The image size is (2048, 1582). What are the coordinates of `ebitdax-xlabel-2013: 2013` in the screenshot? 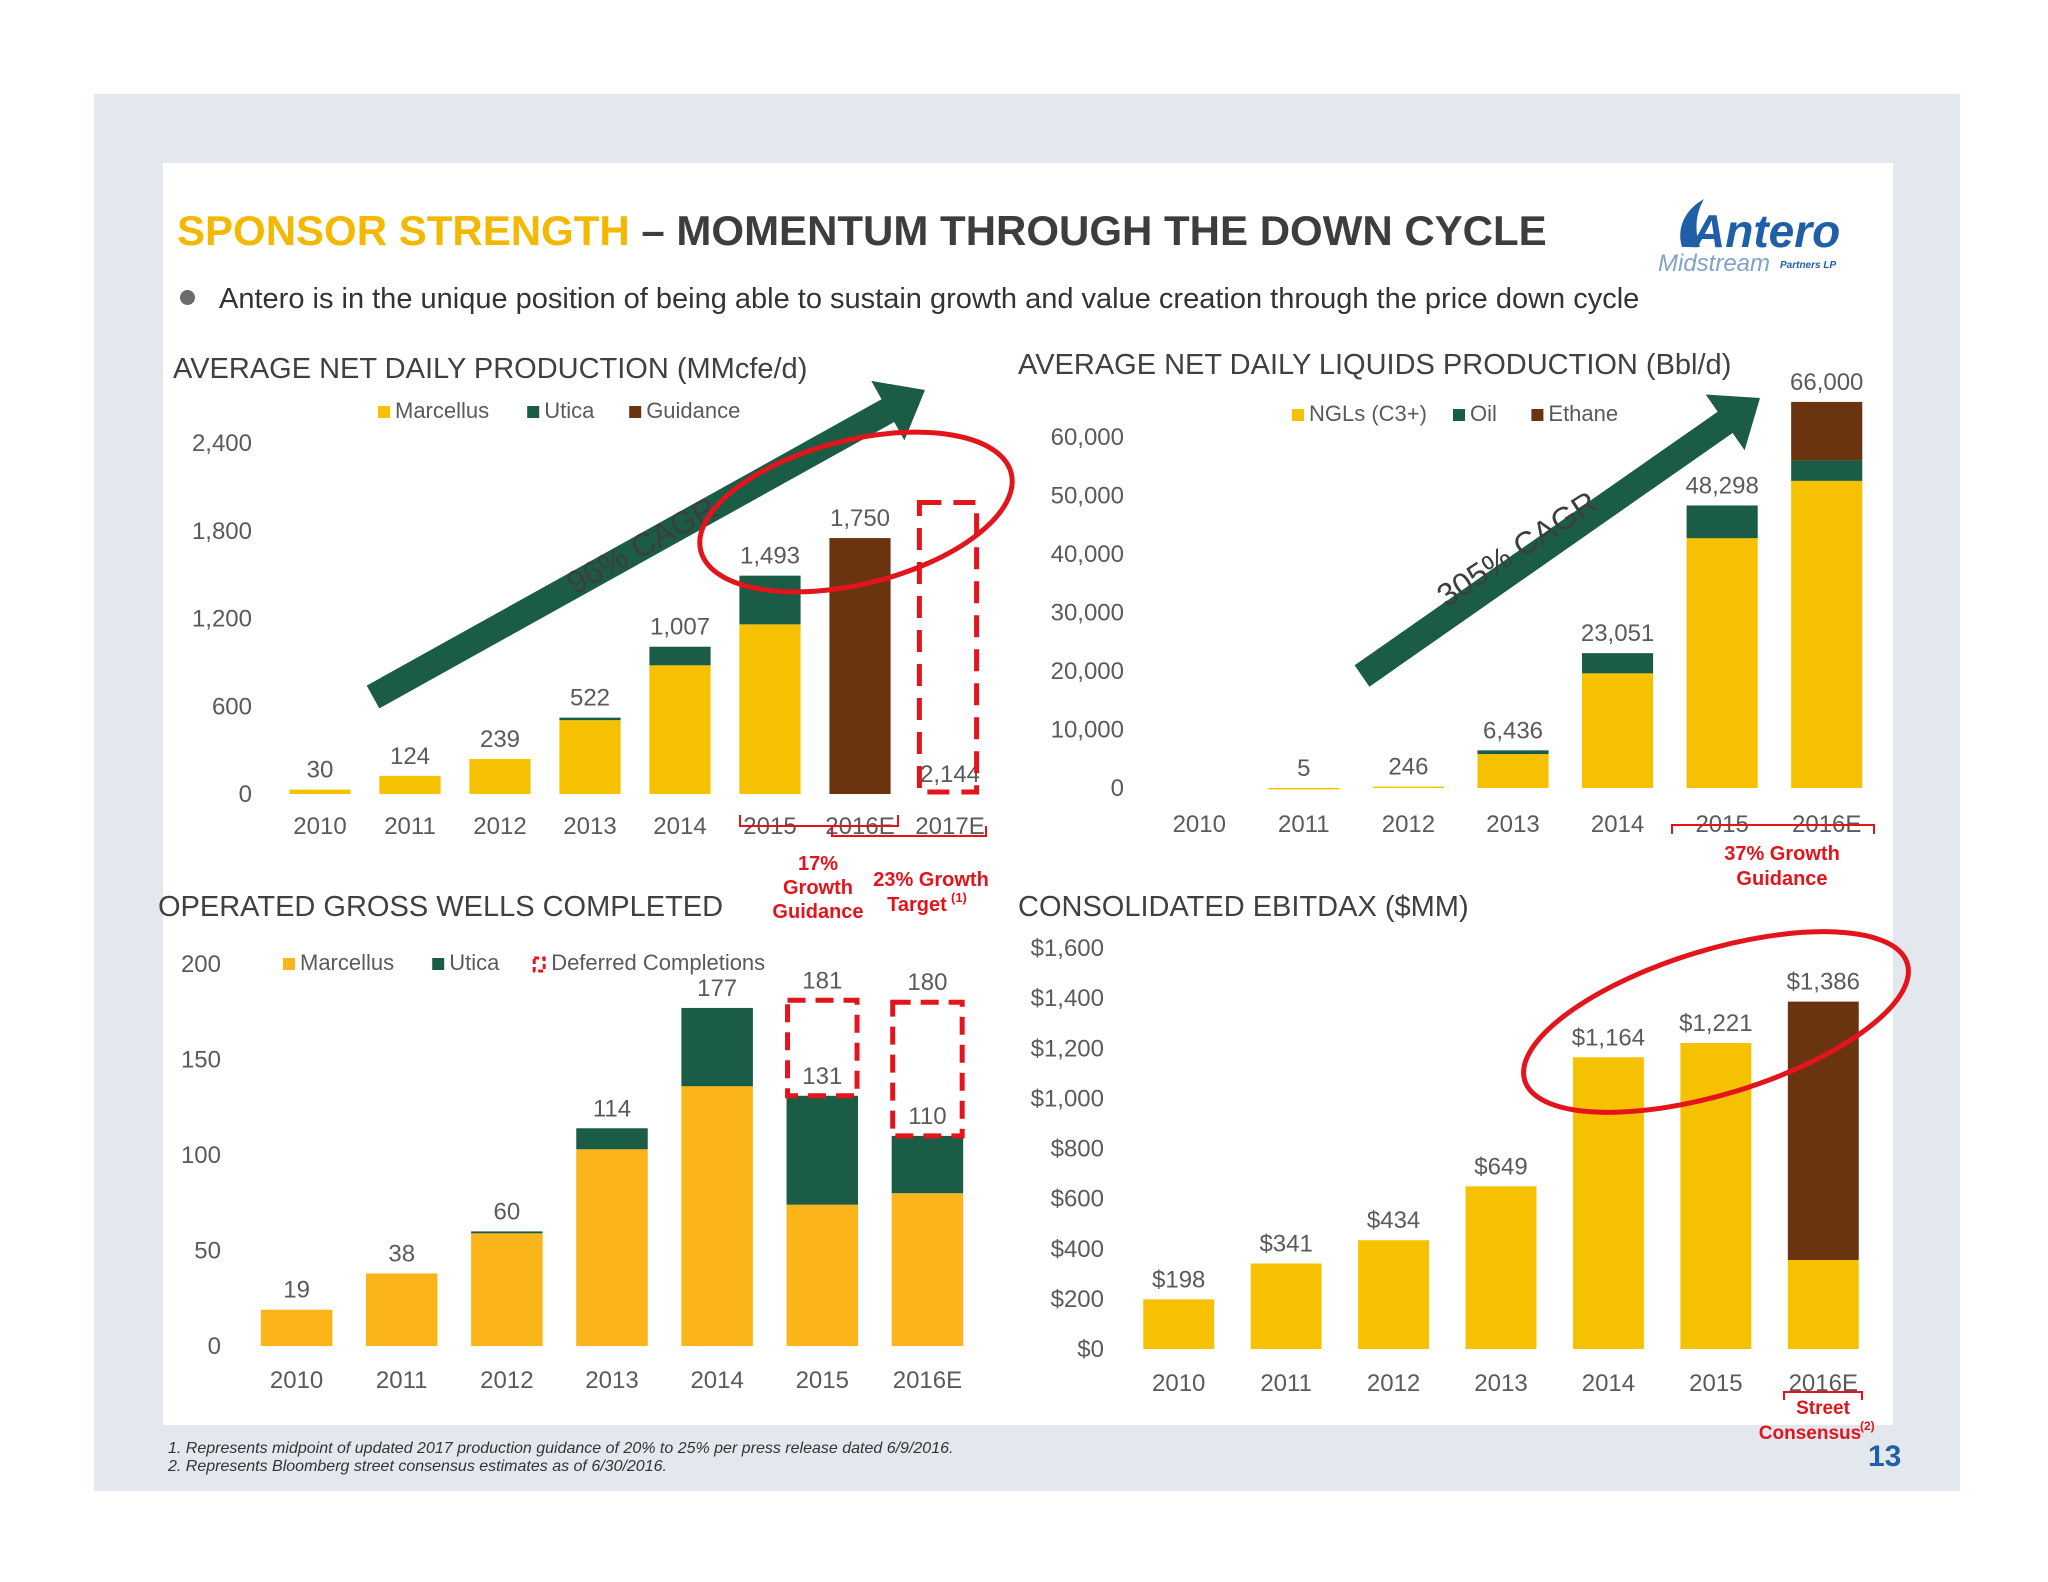 It's located at (1500, 1383).